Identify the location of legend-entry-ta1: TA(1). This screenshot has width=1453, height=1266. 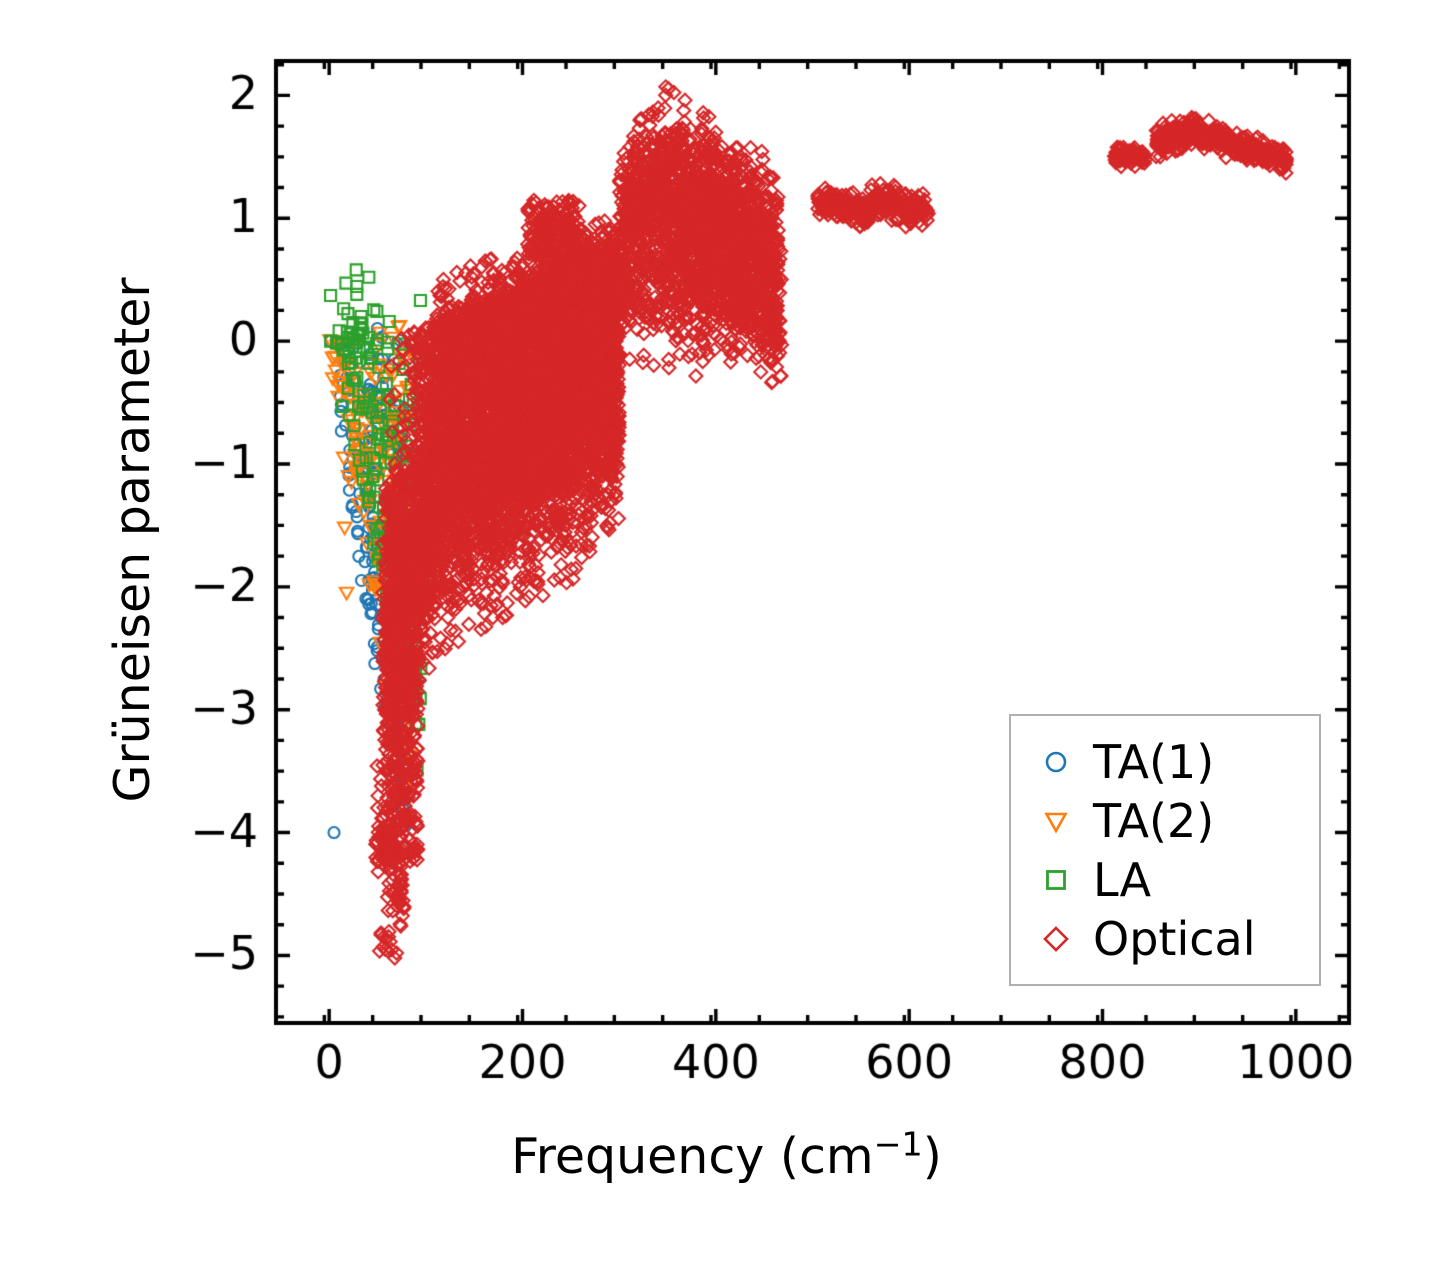
(1165, 761).